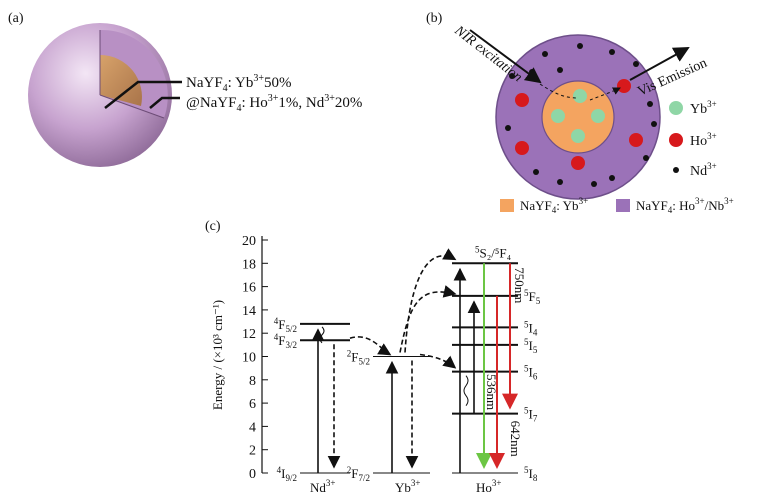 The image size is (770, 504). What do you see at coordinates (519, 285) in the screenshot?
I see `emission-label: 750nm` at bounding box center [519, 285].